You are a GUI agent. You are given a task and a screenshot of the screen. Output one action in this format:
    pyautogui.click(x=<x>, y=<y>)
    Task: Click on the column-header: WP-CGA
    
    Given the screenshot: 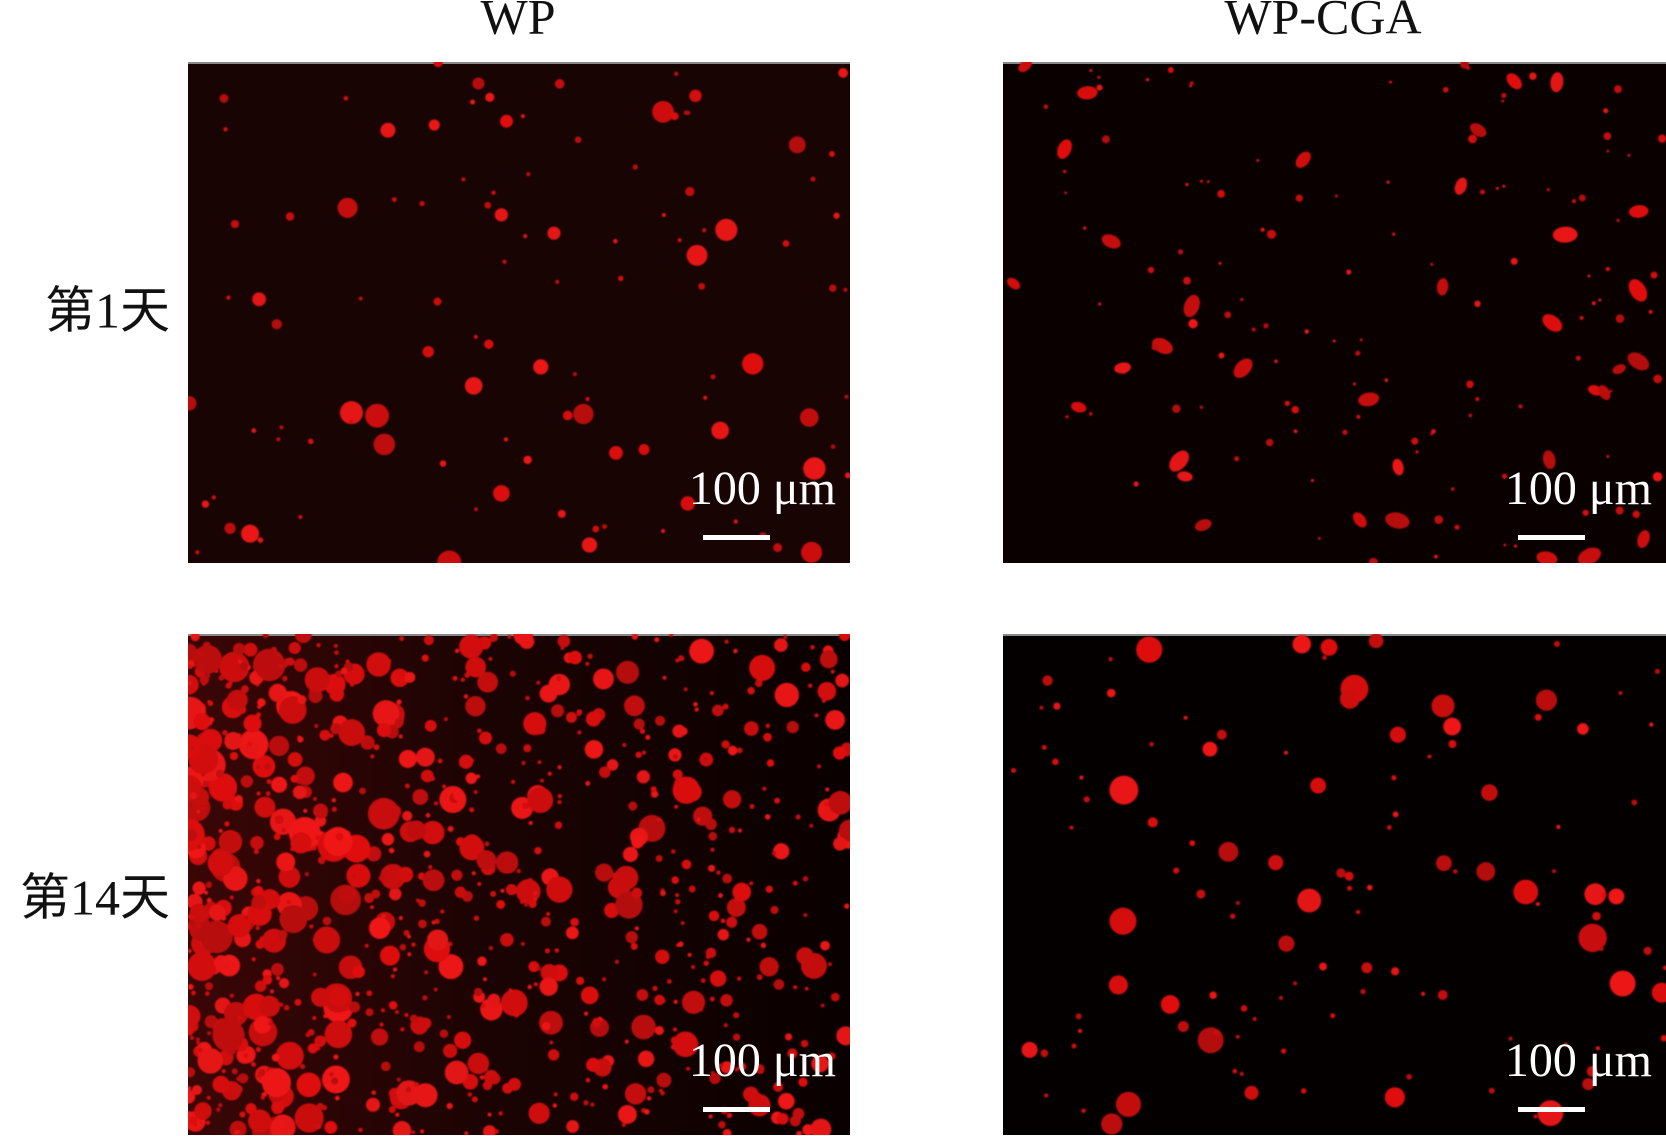 What is the action you would take?
    pyautogui.click(x=1322, y=22)
    